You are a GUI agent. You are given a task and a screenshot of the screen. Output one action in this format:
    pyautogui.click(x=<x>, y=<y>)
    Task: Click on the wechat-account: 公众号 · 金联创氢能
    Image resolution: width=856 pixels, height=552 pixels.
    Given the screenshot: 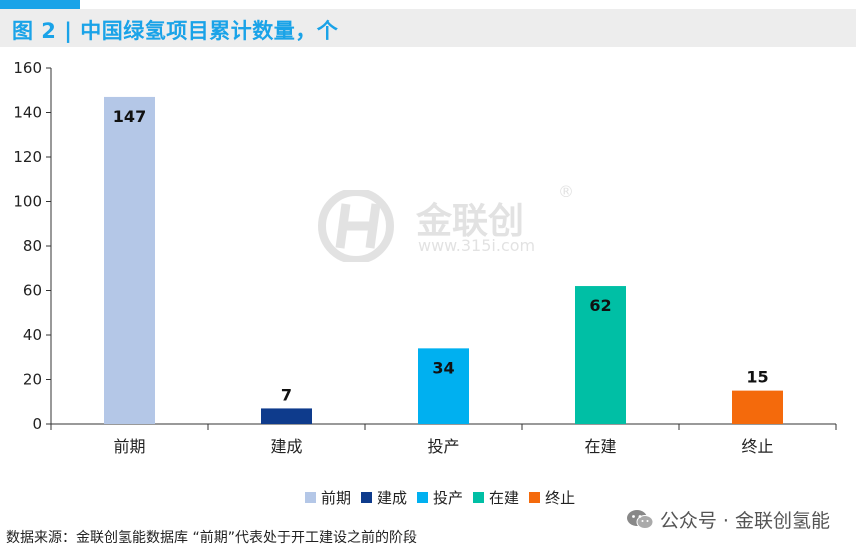 What is the action you would take?
    pyautogui.click(x=728, y=519)
    